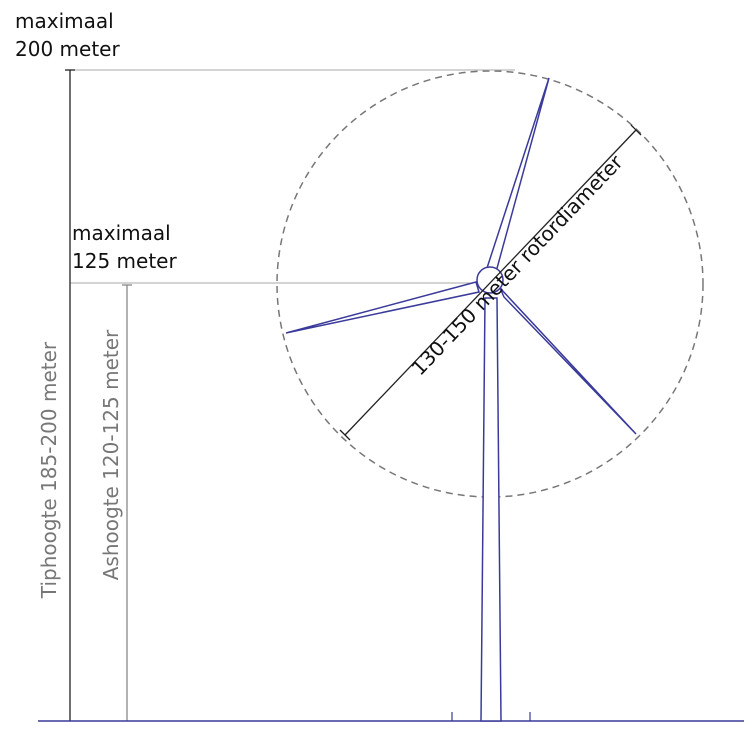 The height and width of the screenshot is (731, 744). What do you see at coordinates (121, 233) in the screenshot?
I see `hub-max-label: maximaal` at bounding box center [121, 233].